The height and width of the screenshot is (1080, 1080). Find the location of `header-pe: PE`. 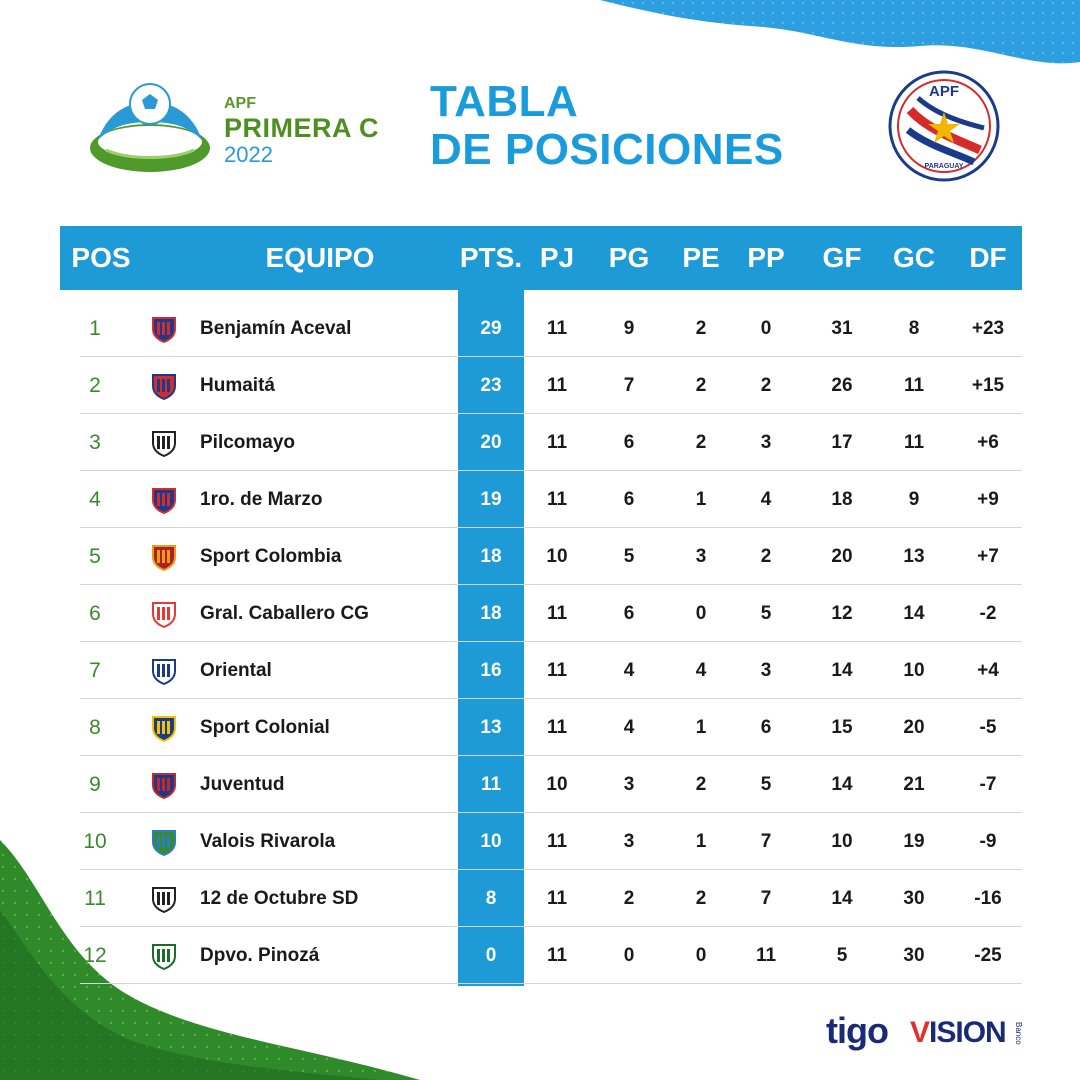

header-pe: PE is located at coordinates (701, 257).